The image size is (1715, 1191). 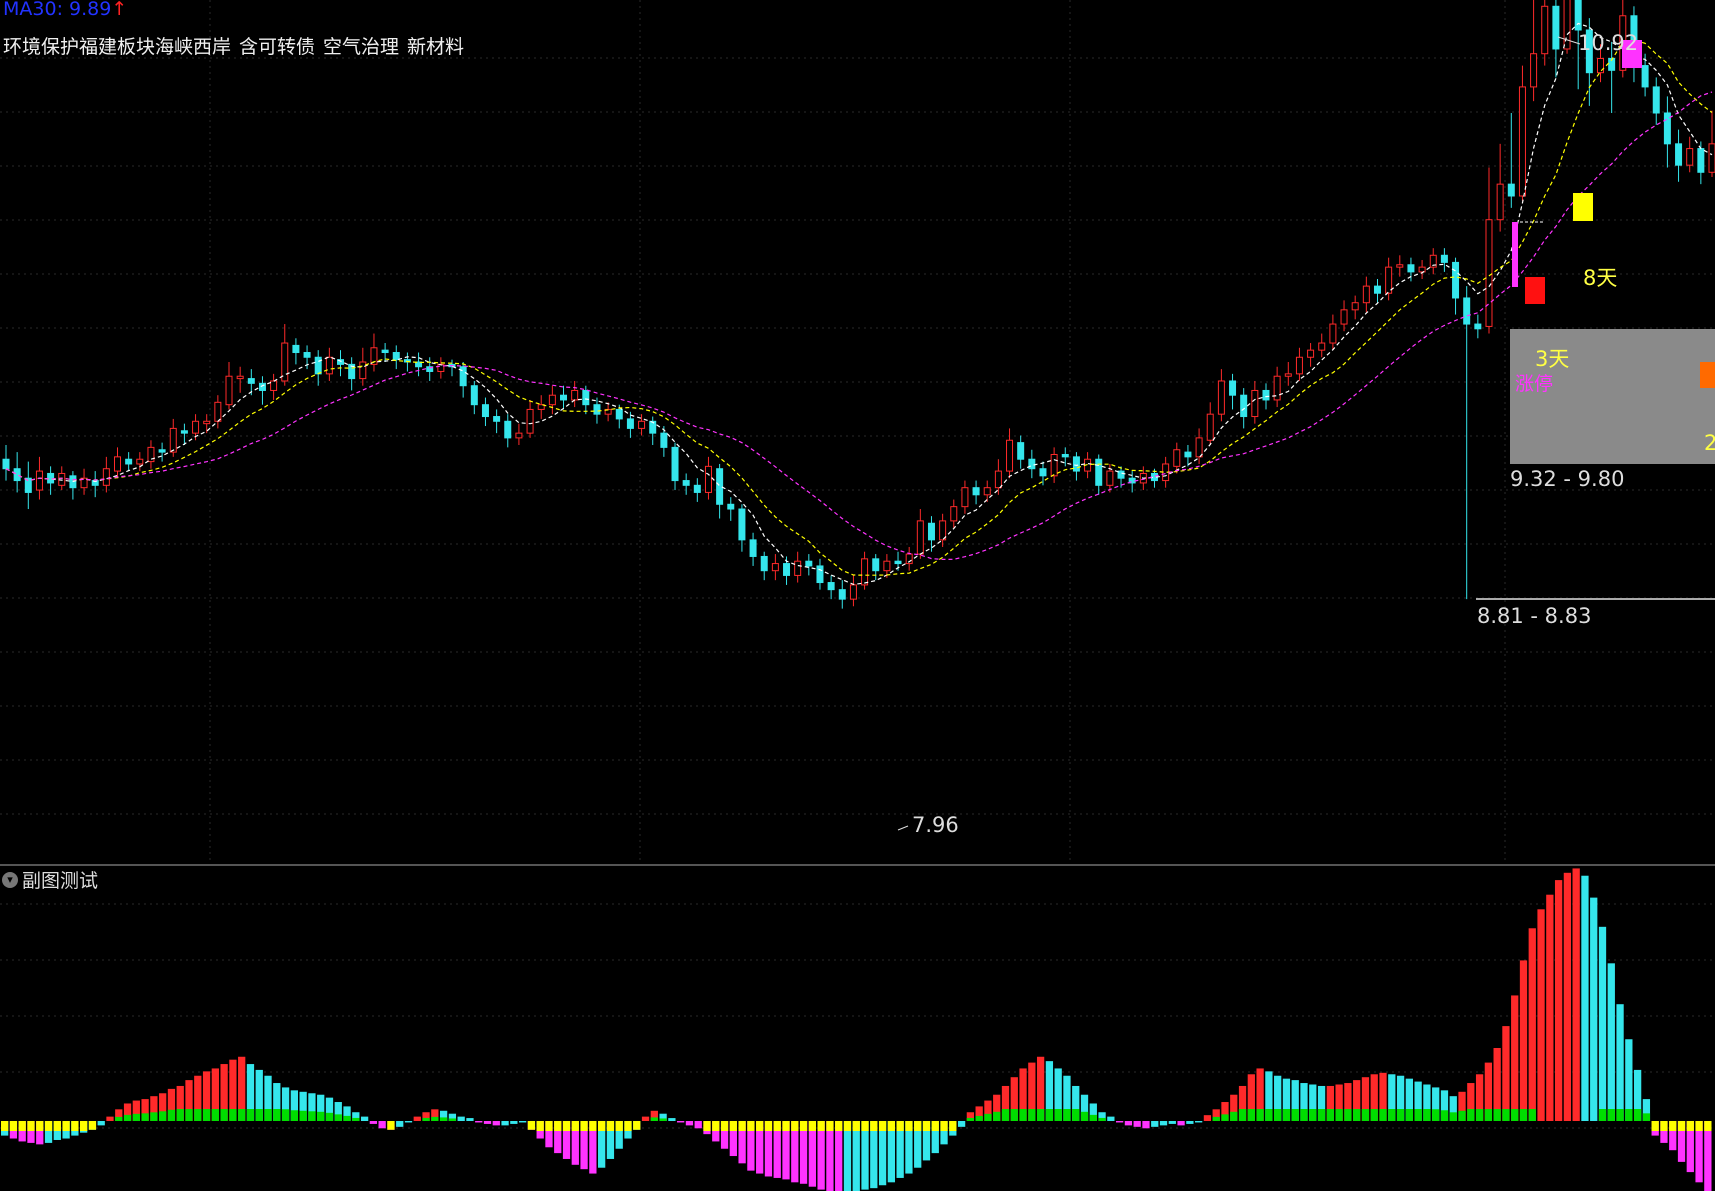 I want to click on sector-tag: 含可转债, so click(x=277, y=47).